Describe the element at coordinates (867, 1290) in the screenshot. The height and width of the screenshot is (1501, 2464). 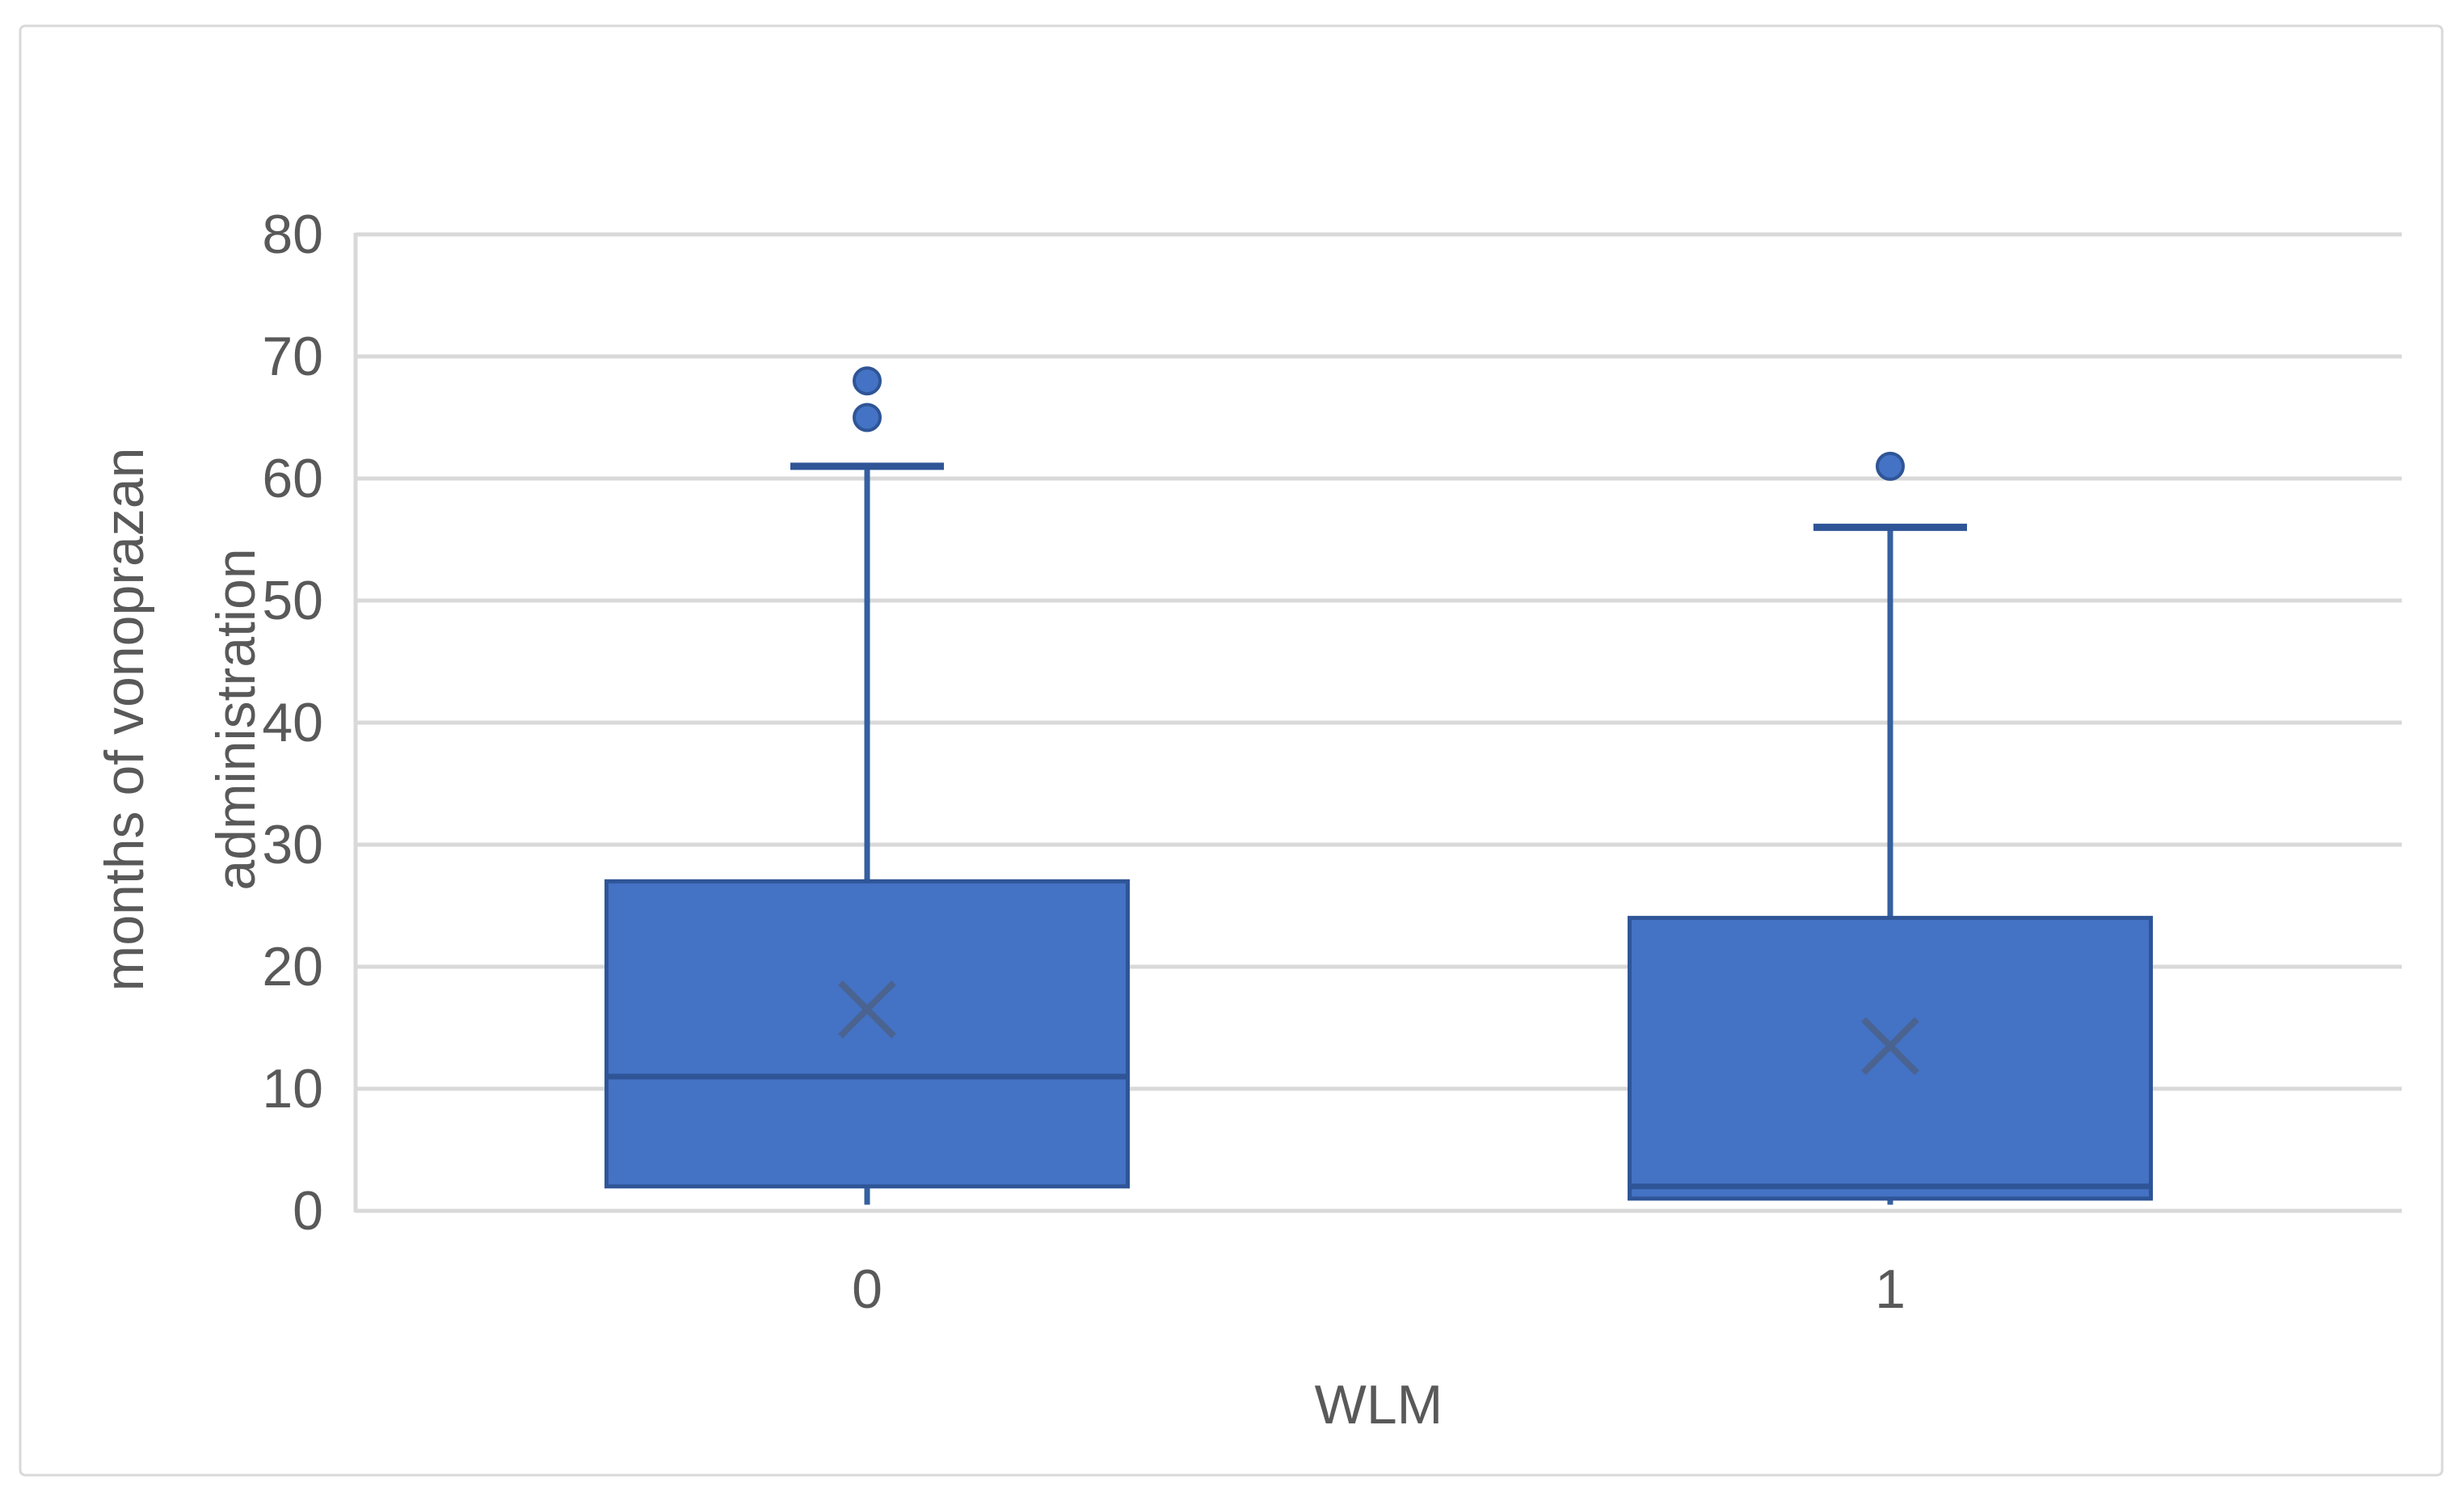
I see `x-tick-label-0: 0` at that location.